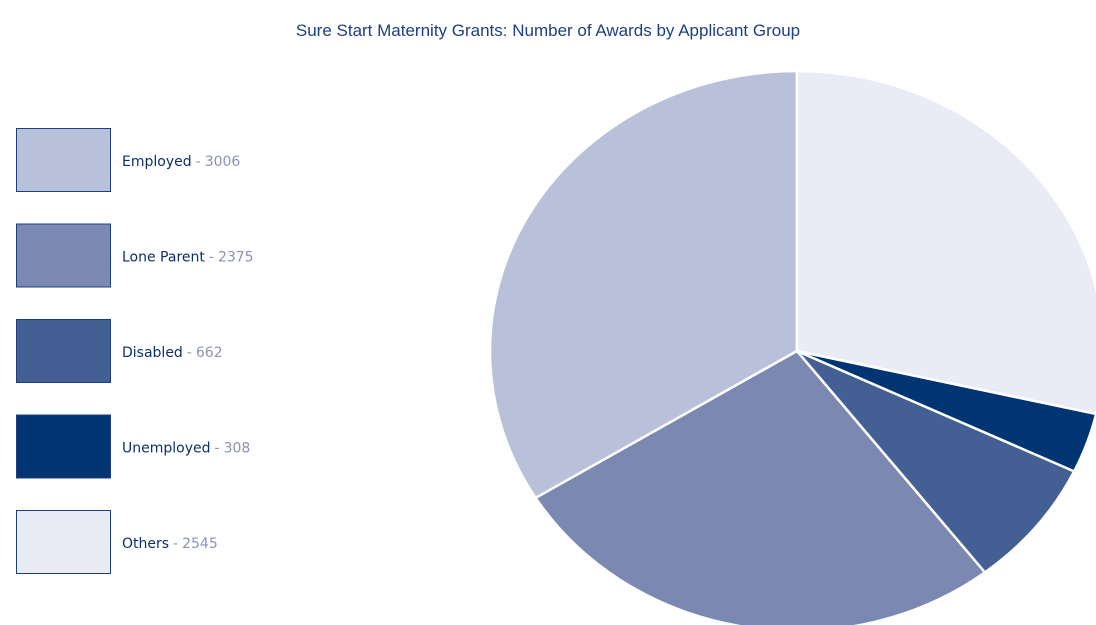 The height and width of the screenshot is (625, 1096). What do you see at coordinates (209, 353) in the screenshot?
I see `legend-value: 662` at bounding box center [209, 353].